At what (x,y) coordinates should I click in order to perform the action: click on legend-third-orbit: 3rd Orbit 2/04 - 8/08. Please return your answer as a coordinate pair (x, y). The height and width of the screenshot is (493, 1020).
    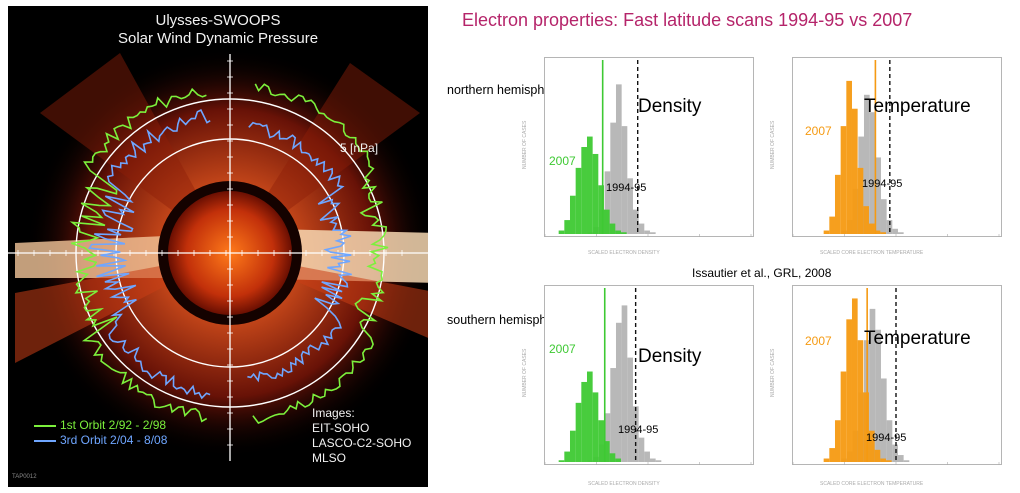
    Looking at the image, I should click on (100, 440).